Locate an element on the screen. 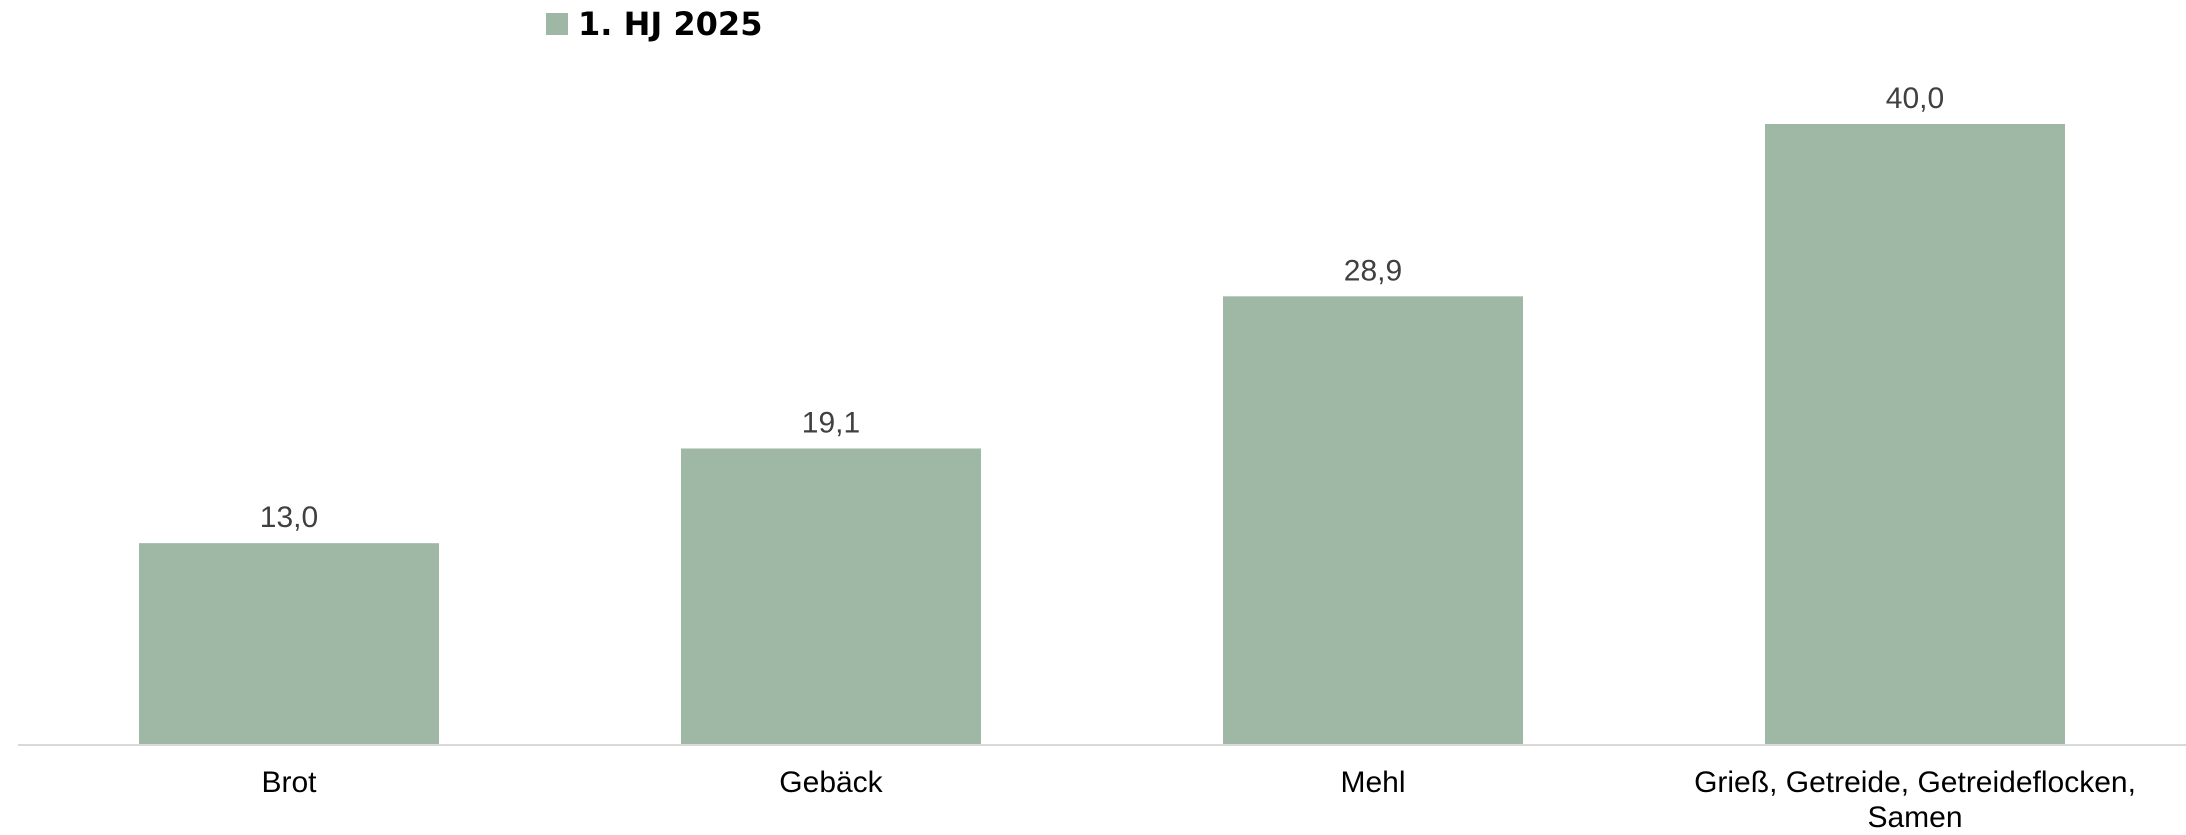 Image resolution: width=2186 pixels, height=835 pixels. category-label-2: Gebäck is located at coordinates (831, 782).